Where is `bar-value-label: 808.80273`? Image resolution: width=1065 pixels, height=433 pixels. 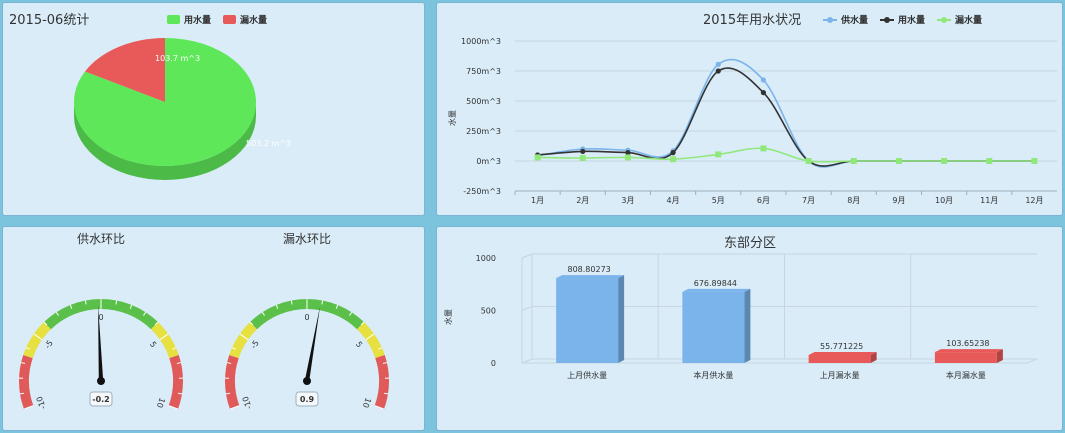
bar-value-label: 808.80273 is located at coordinates (588, 269).